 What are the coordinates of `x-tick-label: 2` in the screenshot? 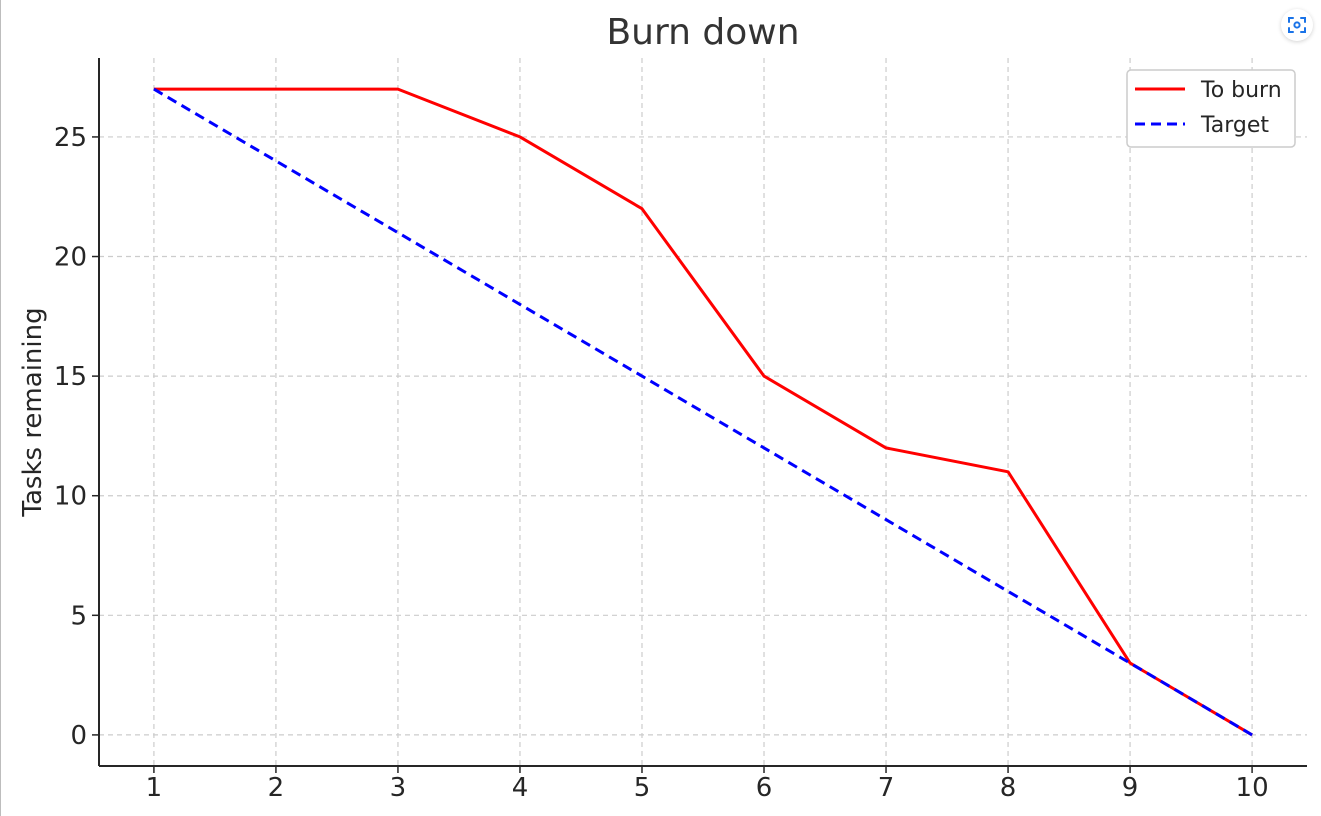 It's located at (276, 788).